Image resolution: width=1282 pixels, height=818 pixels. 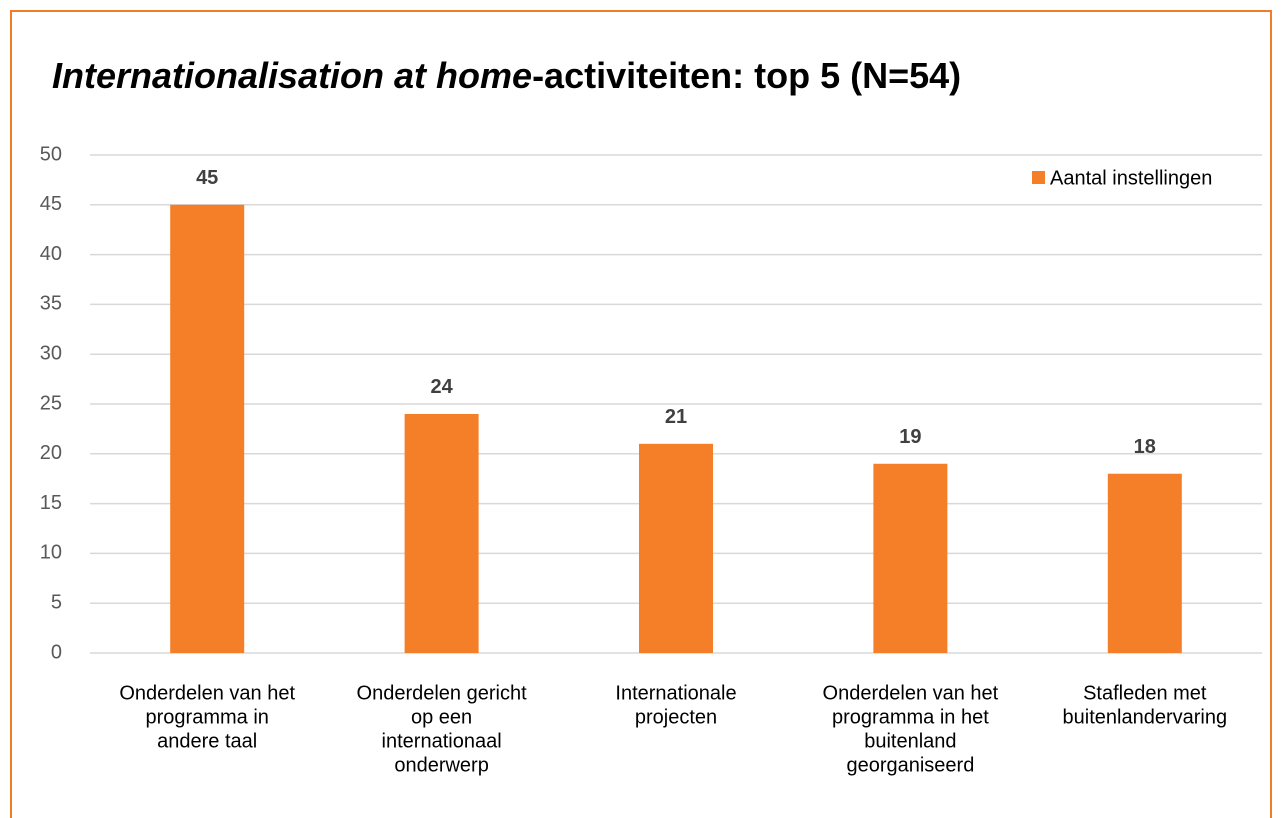 What do you see at coordinates (292, 75) in the screenshot?
I see `title-italic: Internationalisation at home` at bounding box center [292, 75].